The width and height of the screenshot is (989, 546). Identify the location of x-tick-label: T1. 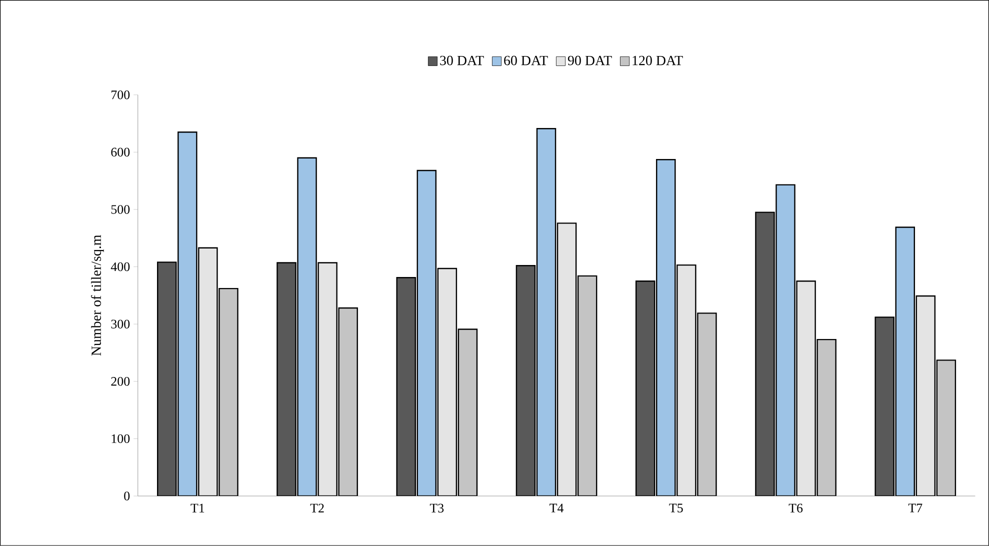
(197, 508).